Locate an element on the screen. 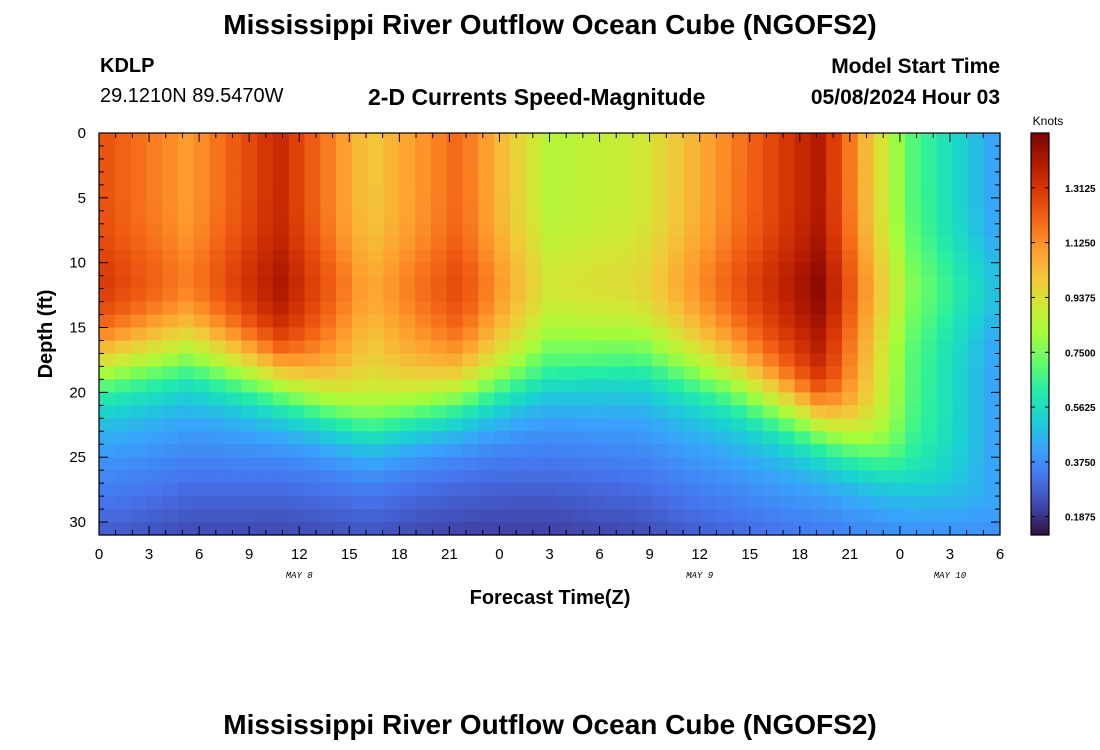 This screenshot has height=750, width=1100. x-tick-label: 3 is located at coordinates (950, 554).